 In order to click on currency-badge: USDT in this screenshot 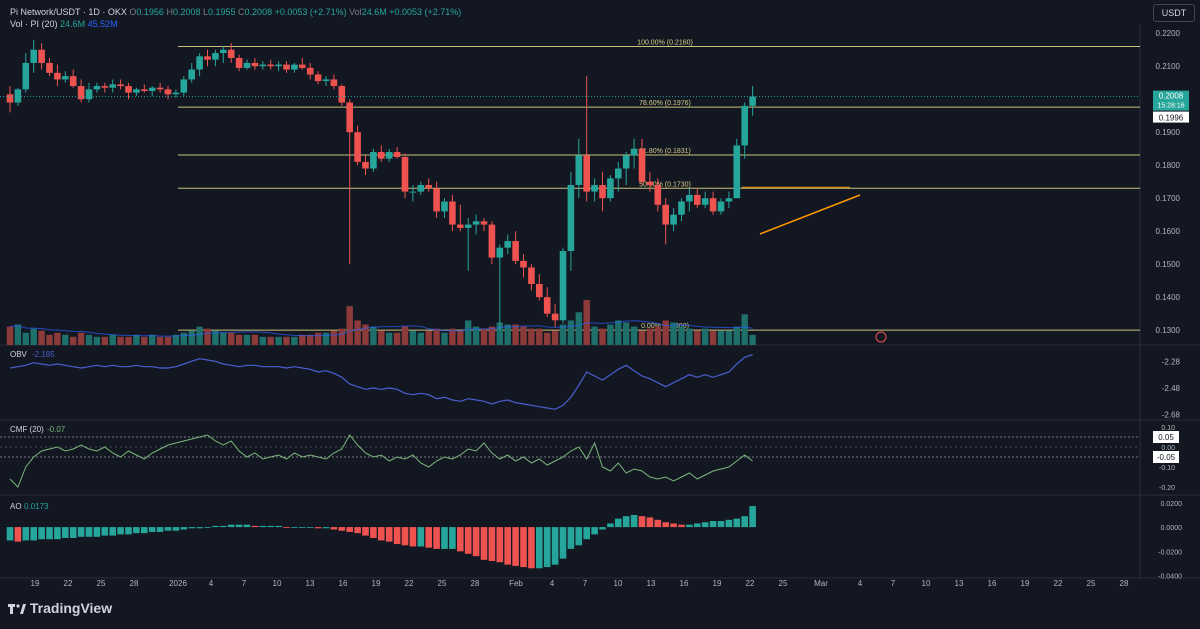, I will do `click(1174, 13)`.